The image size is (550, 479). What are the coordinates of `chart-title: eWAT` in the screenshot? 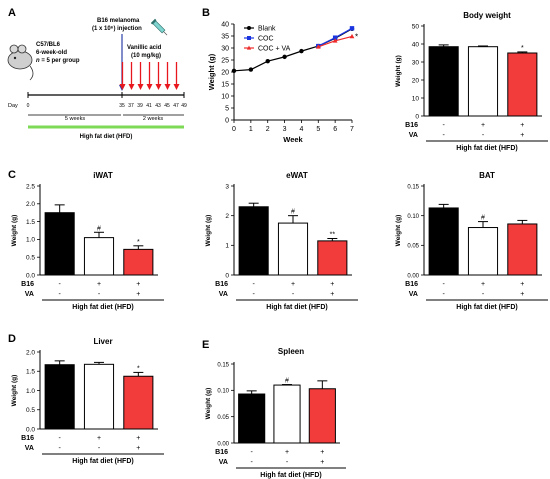 It's located at (297, 175).